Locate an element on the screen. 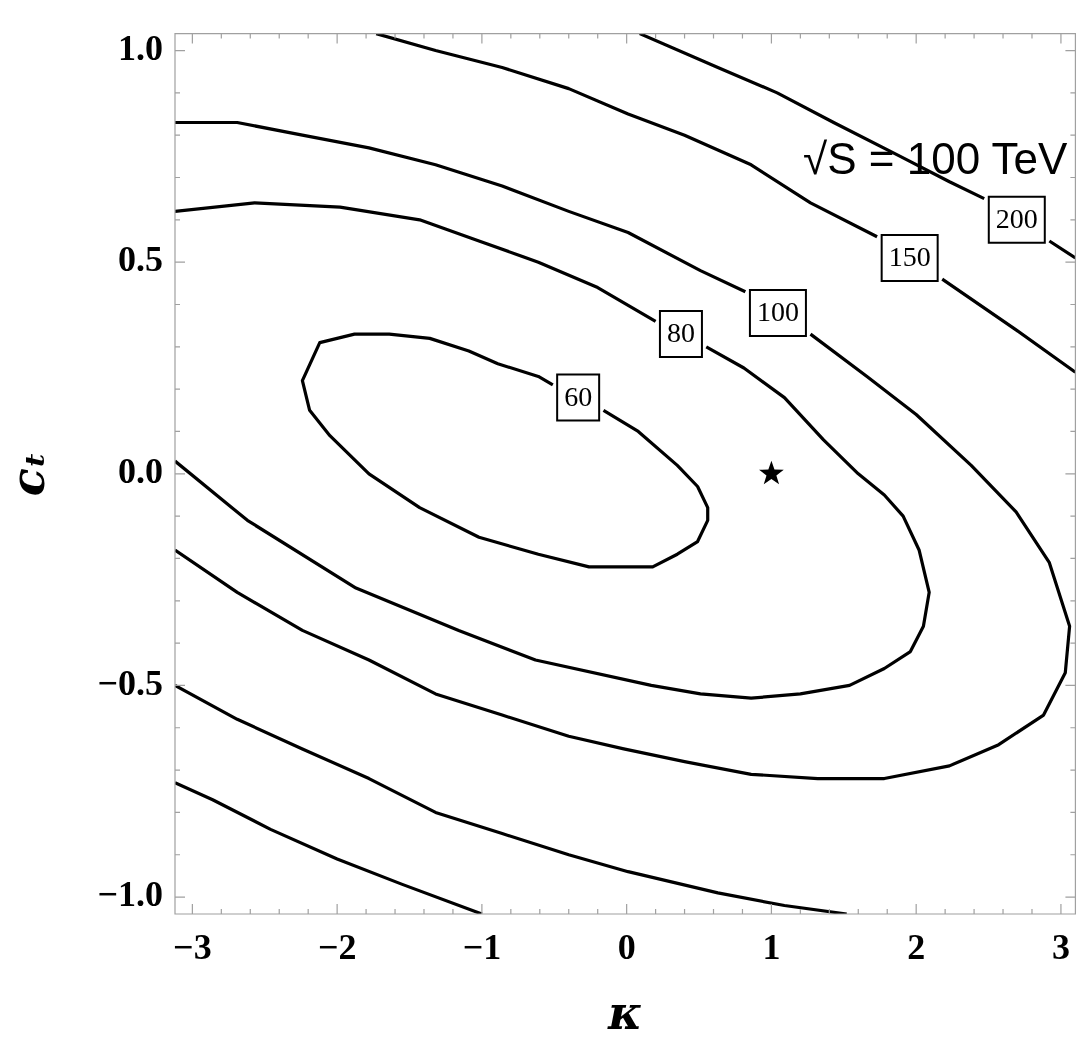  x-tick-label: −3 is located at coordinates (192, 946).